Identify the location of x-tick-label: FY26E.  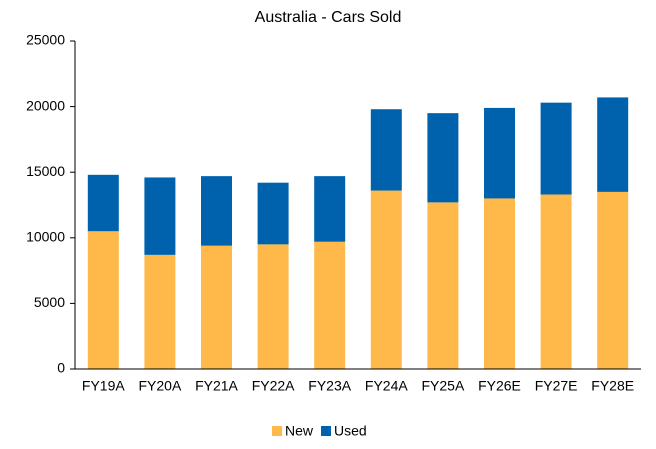
(499, 386).